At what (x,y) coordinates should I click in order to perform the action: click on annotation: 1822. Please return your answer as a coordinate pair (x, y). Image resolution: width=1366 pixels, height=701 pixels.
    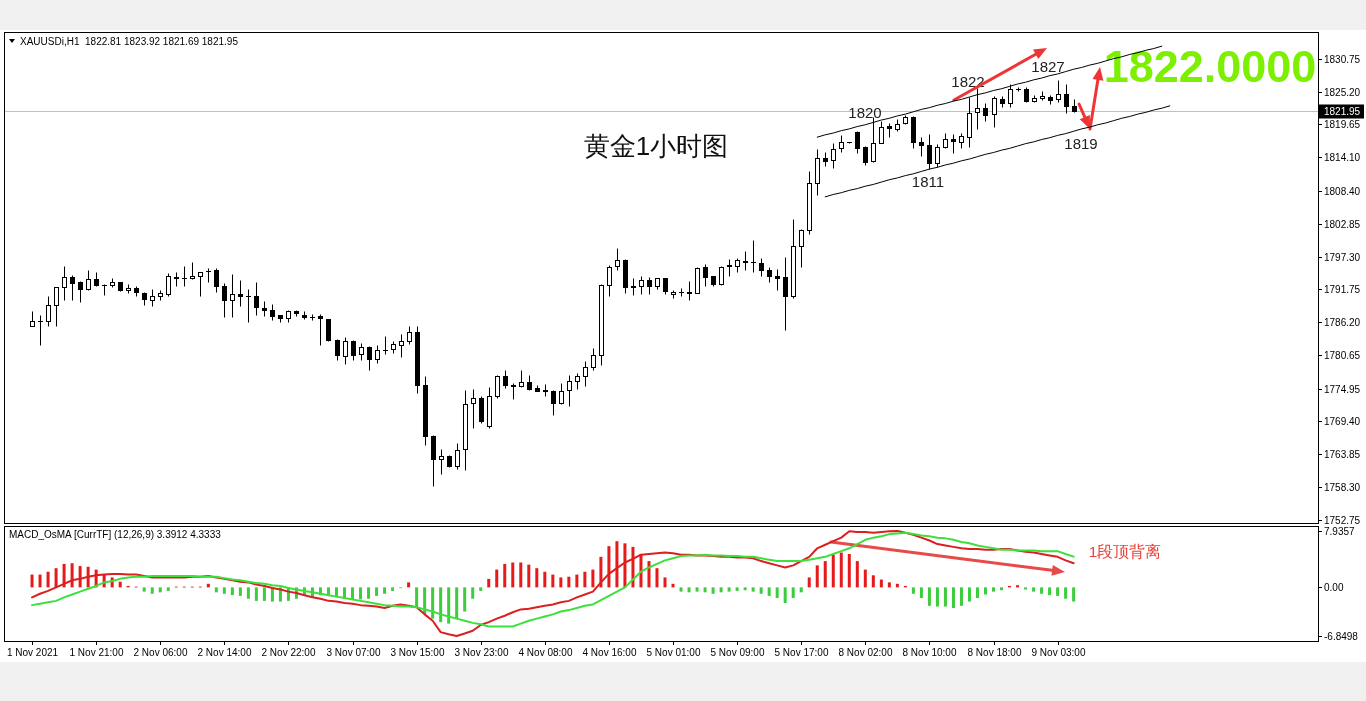
    Looking at the image, I should click on (968, 81).